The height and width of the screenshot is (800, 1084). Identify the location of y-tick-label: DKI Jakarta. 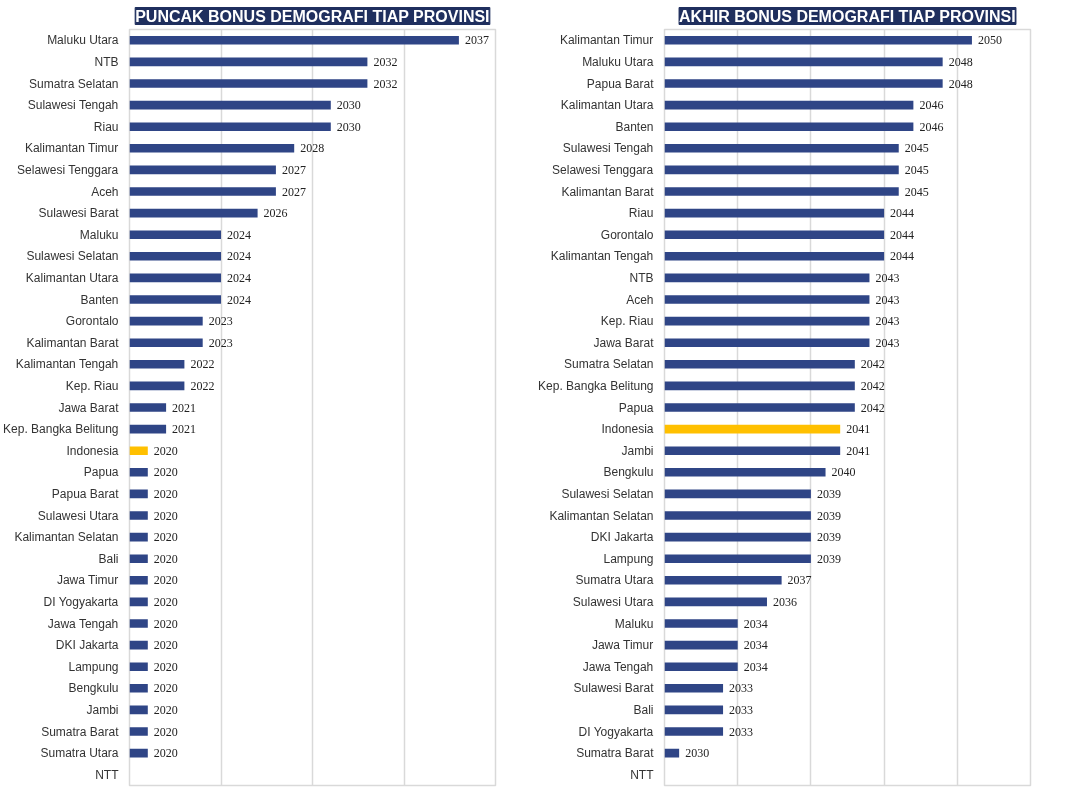
(622, 537).